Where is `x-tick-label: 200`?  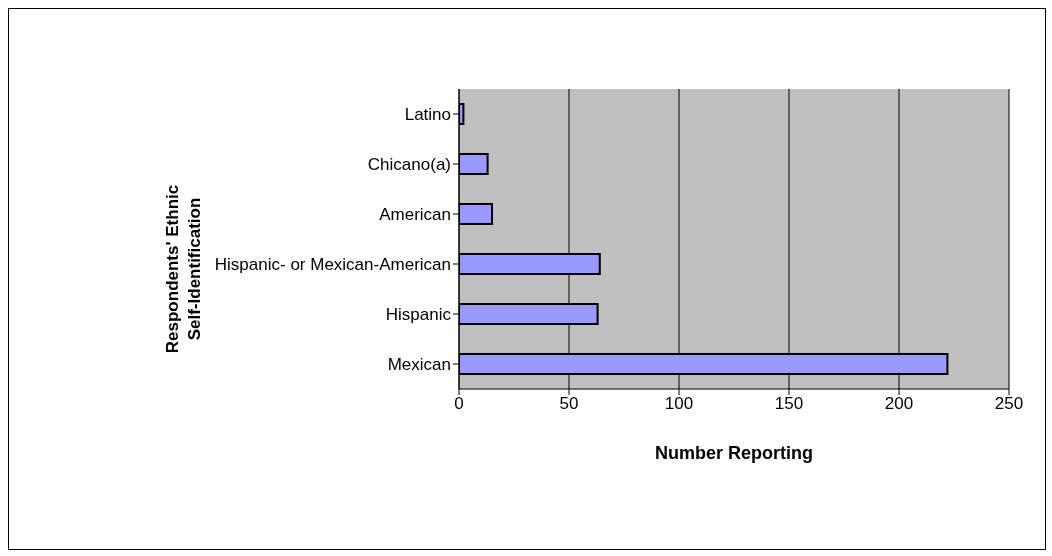
x-tick-label: 200 is located at coordinates (899, 404).